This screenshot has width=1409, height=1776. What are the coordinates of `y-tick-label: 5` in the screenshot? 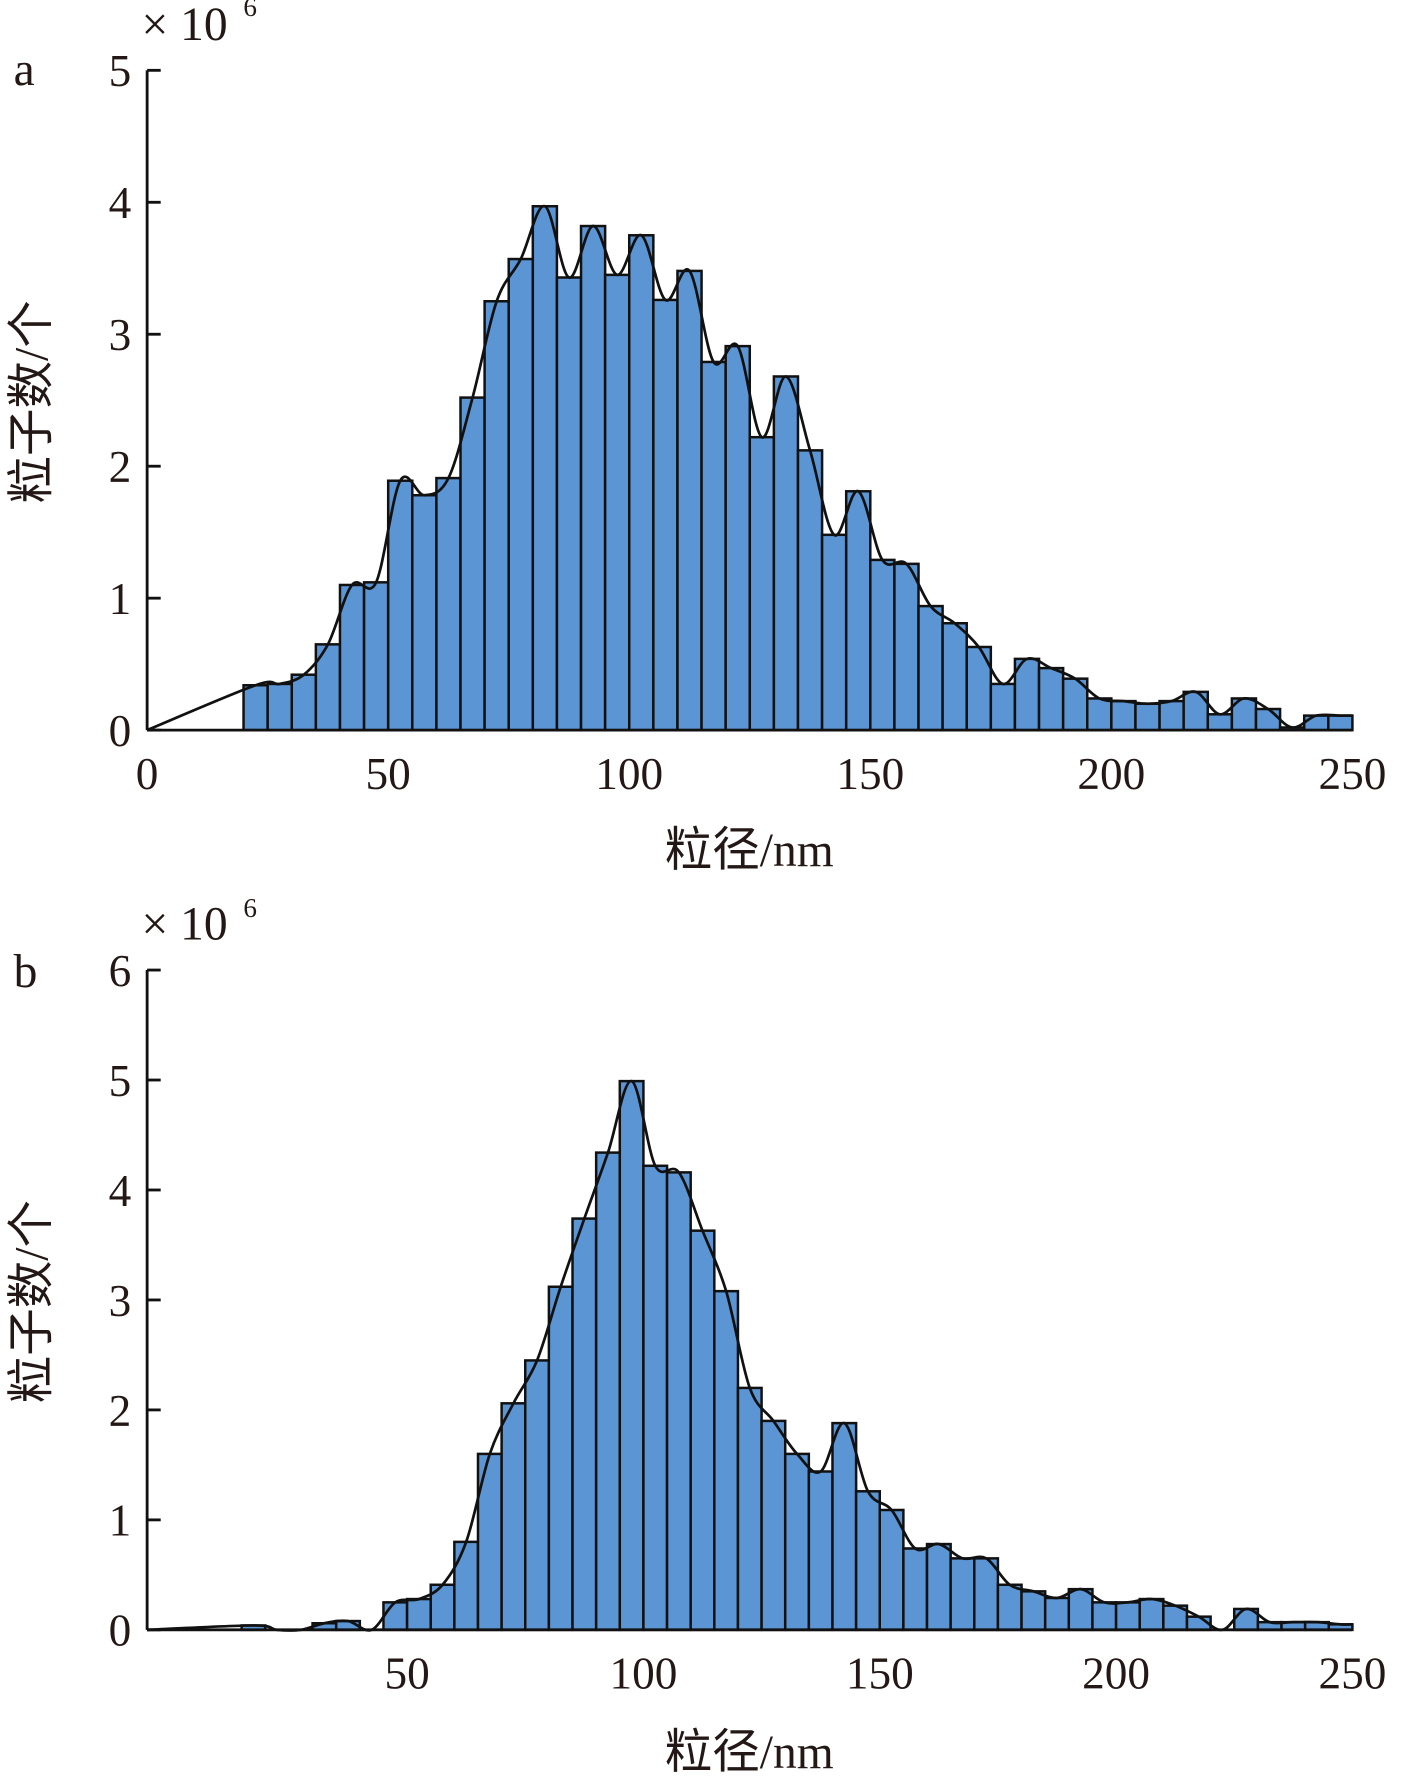 It's located at (120, 1081).